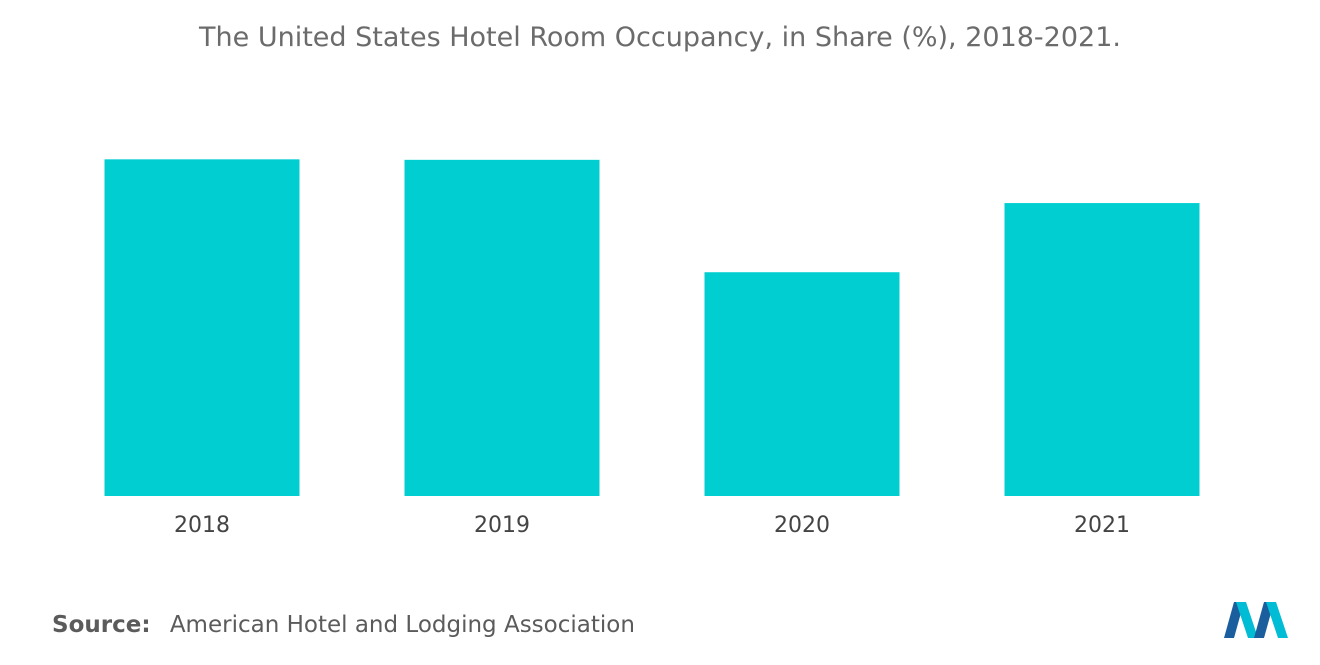  I want to click on bar-2021, so click(1102, 349).